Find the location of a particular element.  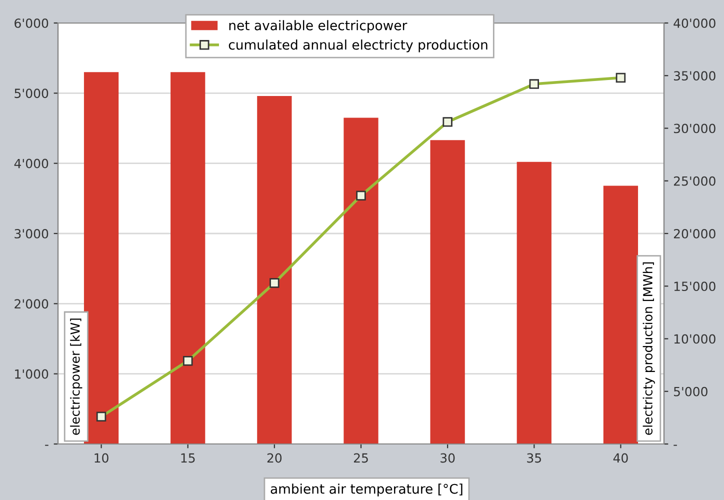

x-tick-label: 20 is located at coordinates (274, 458).